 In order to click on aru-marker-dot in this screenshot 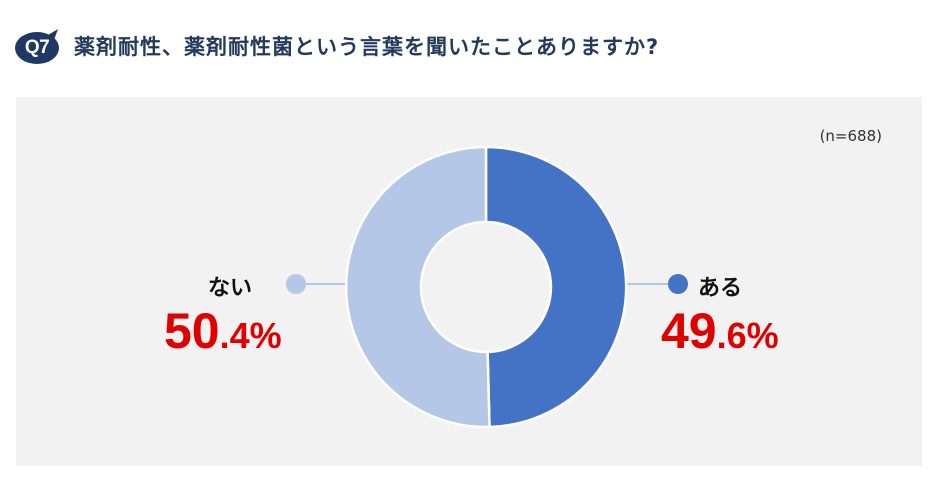, I will do `click(678, 284)`.